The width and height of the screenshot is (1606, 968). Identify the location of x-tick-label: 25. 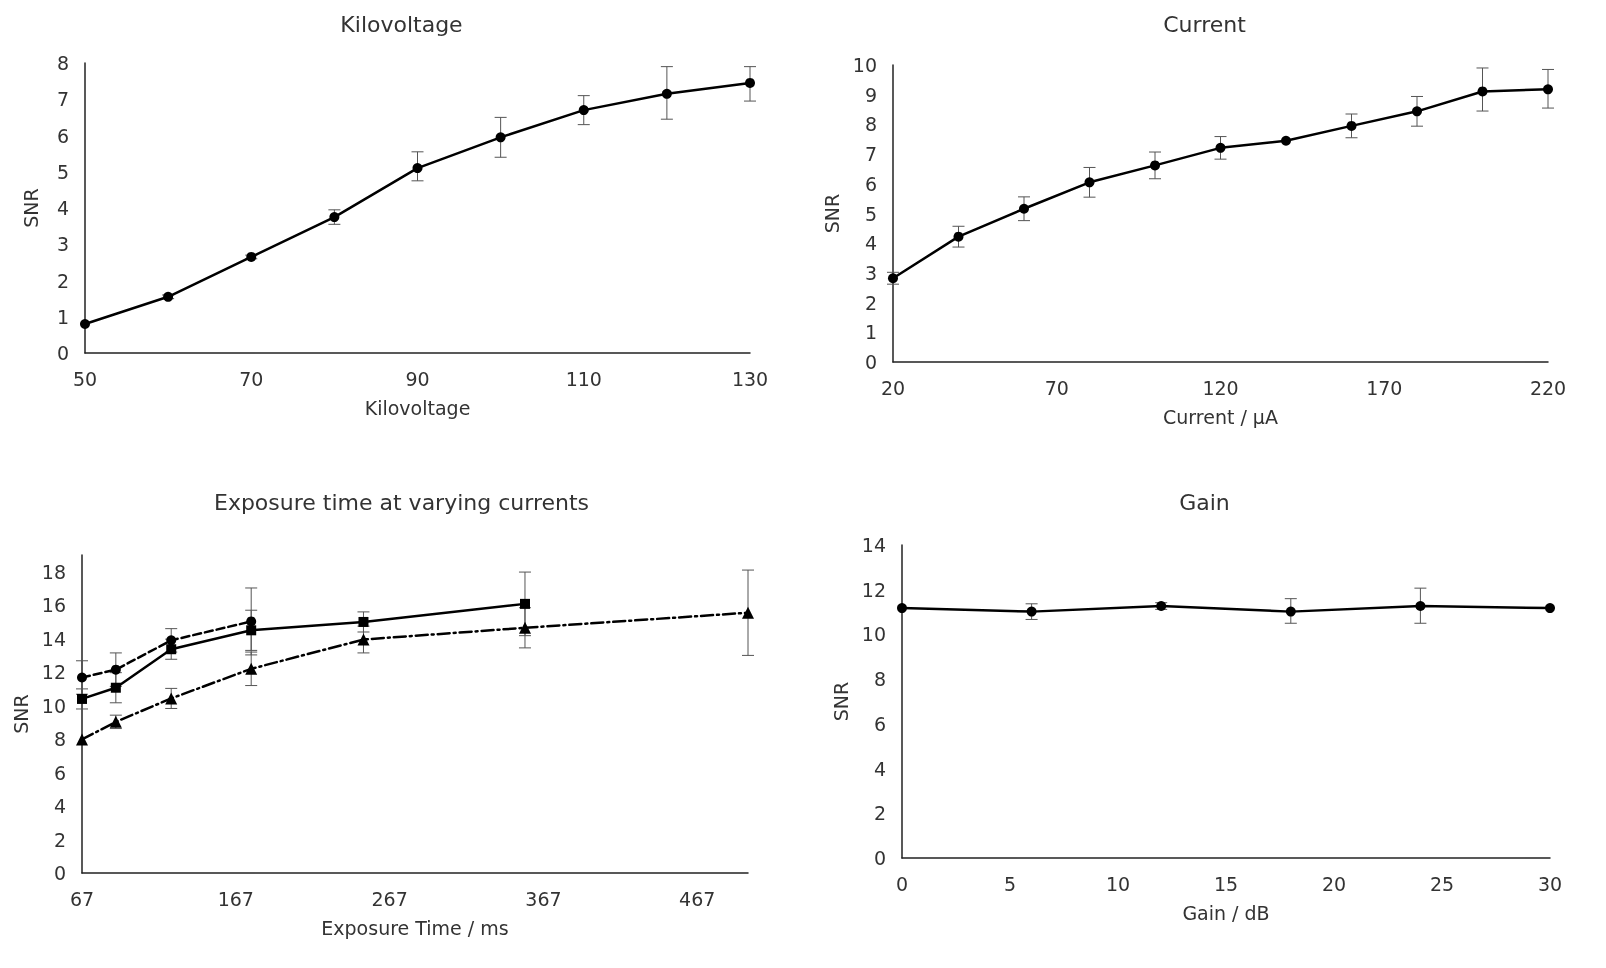
(1442, 883).